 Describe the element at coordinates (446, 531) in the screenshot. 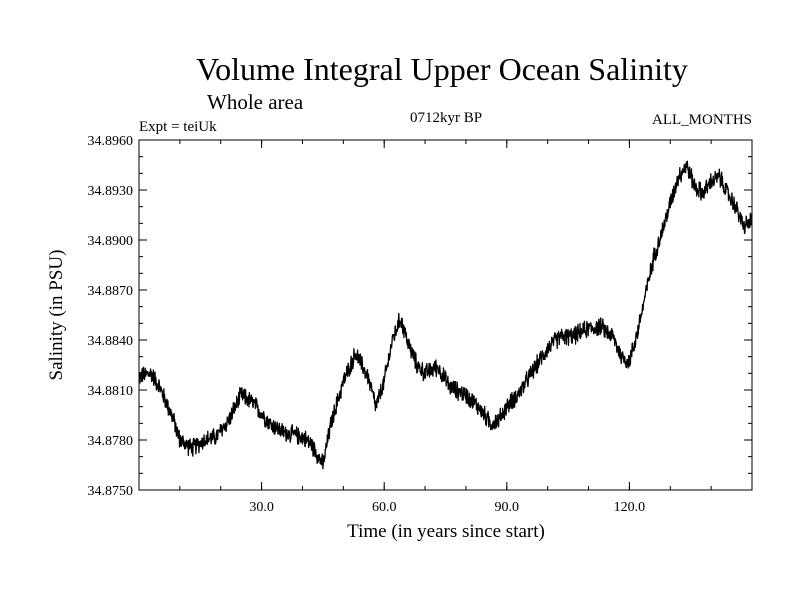

I see `x-axis-label: Time (in years since start)` at that location.